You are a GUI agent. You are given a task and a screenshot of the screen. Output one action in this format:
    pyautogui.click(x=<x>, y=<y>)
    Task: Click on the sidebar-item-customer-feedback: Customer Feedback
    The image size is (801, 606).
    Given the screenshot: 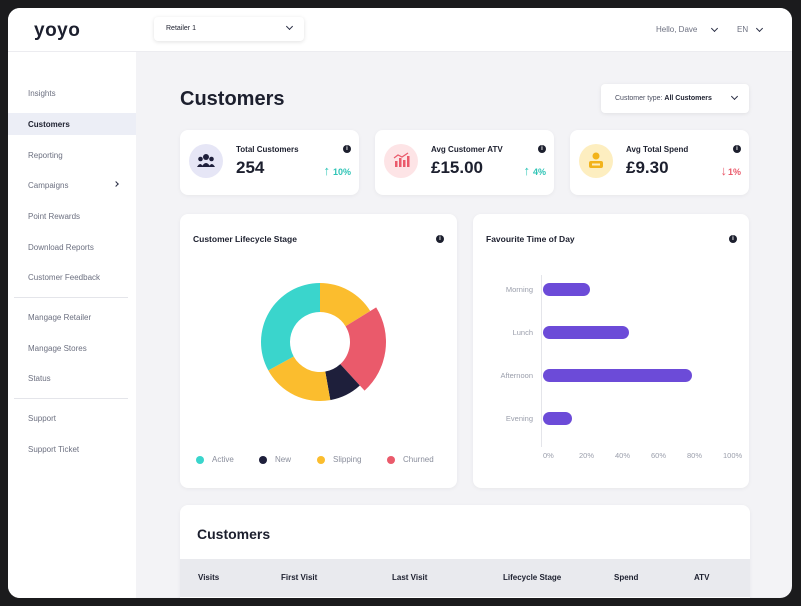 What is the action you would take?
    pyautogui.click(x=72, y=277)
    